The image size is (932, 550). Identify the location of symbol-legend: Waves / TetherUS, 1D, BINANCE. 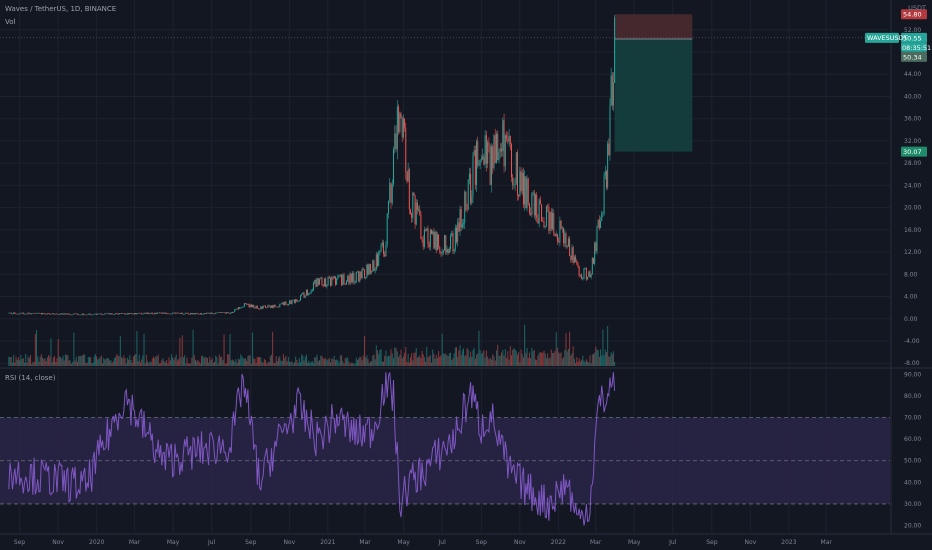
(60, 9).